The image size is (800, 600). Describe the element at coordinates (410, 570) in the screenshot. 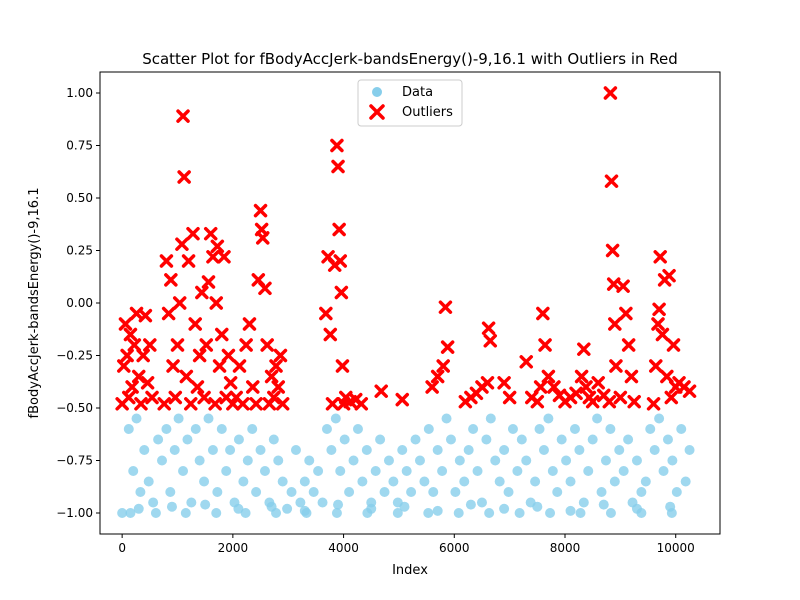

I see `x-axis-label: Index` at that location.